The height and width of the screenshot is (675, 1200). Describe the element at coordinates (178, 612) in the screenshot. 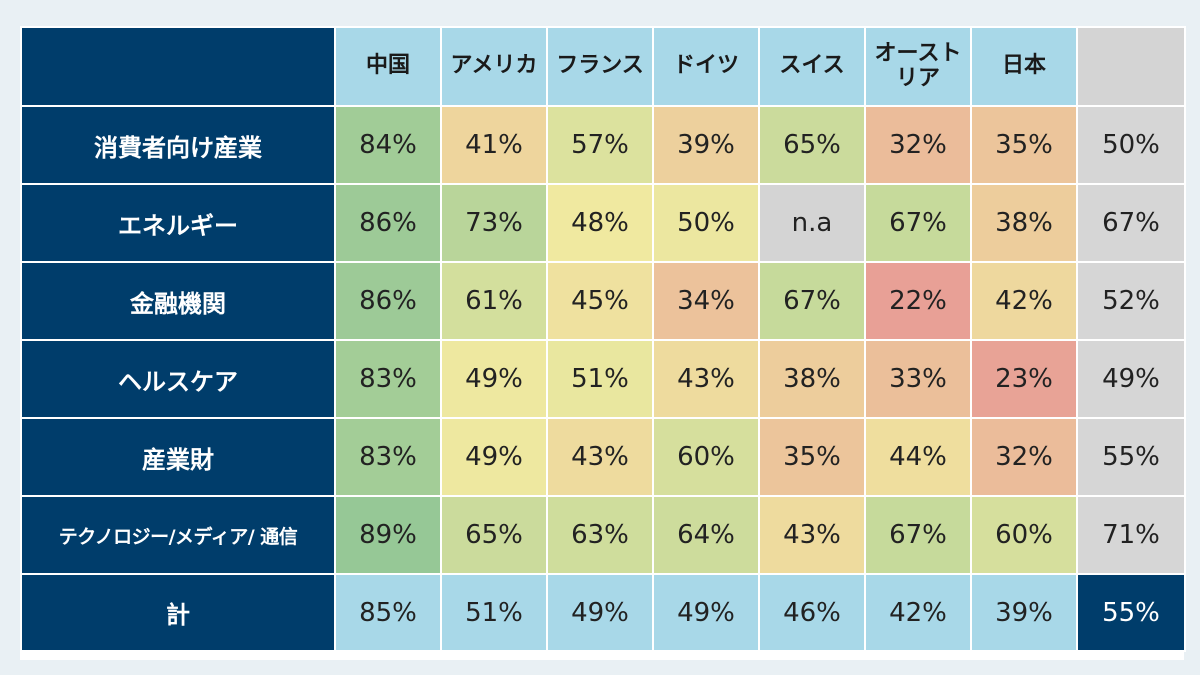

I see `total-row-label: 計` at that location.